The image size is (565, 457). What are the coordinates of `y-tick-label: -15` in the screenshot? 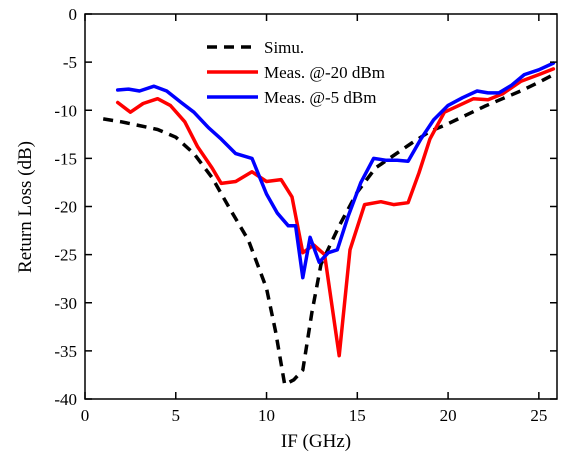 It's located at (65, 158).